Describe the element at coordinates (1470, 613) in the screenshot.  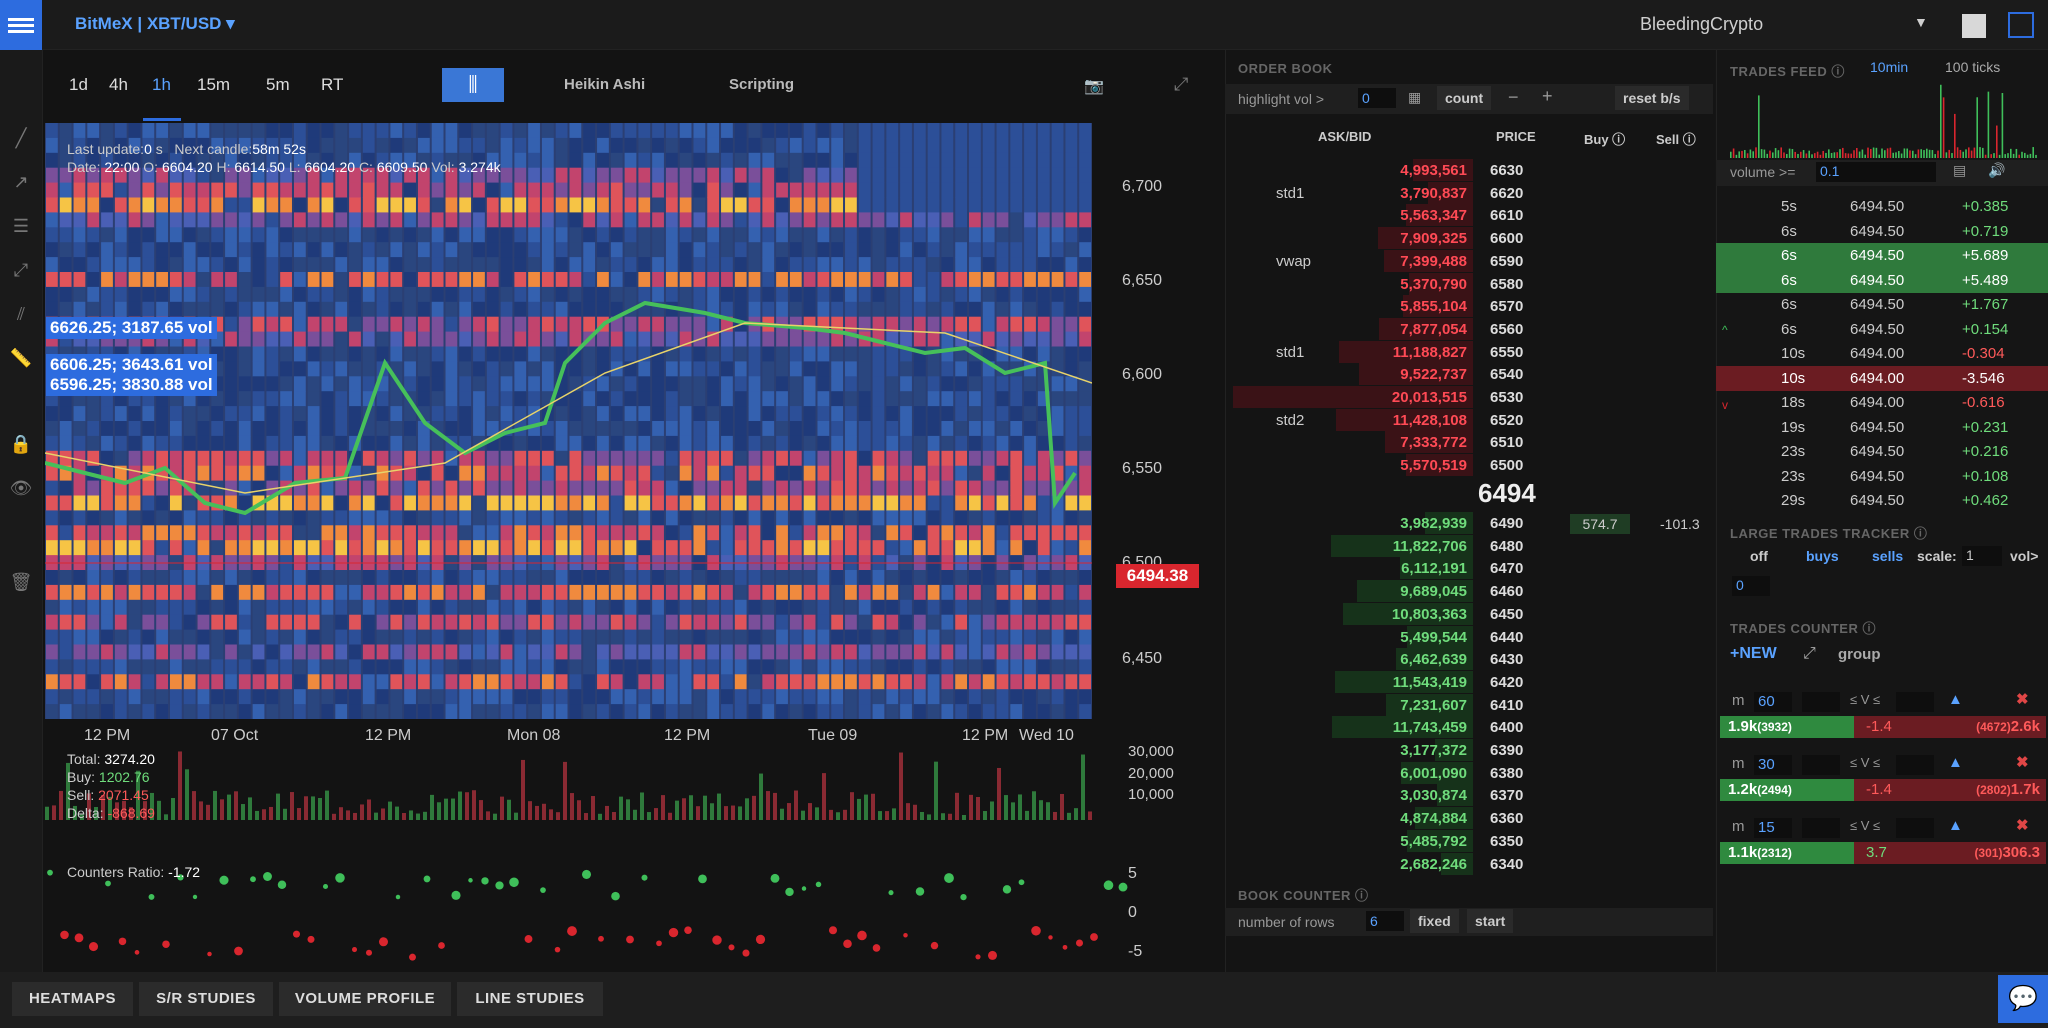
I see `bid-row: 10,803,363 6450` at that location.